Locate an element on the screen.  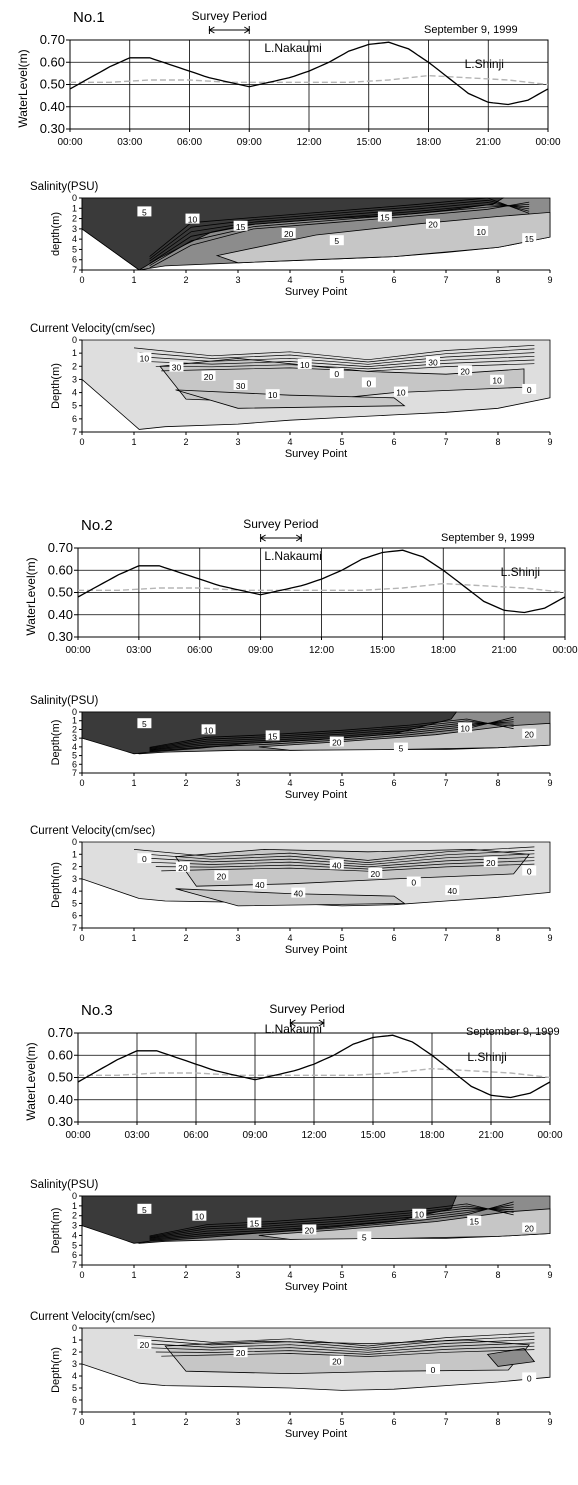
y-tick-label: 0.60 is located at coordinates (60, 569).